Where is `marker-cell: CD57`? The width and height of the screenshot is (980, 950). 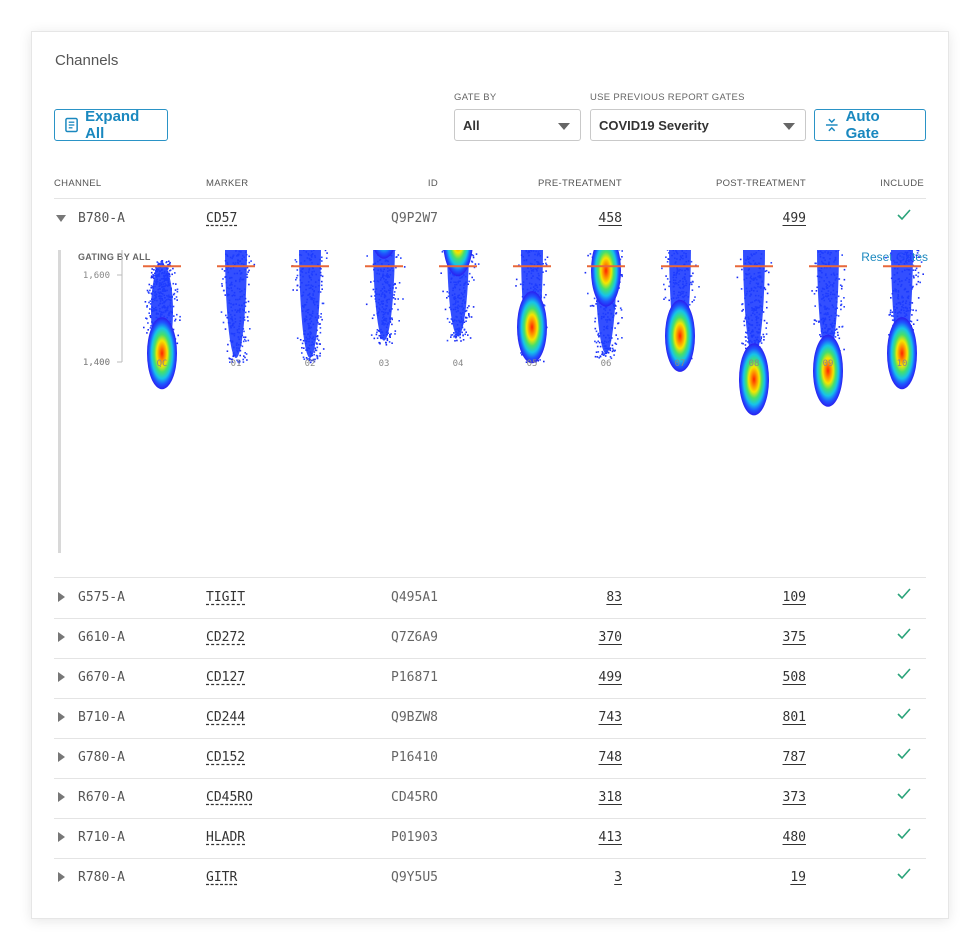
marker-cell: CD57 is located at coordinates (222, 218).